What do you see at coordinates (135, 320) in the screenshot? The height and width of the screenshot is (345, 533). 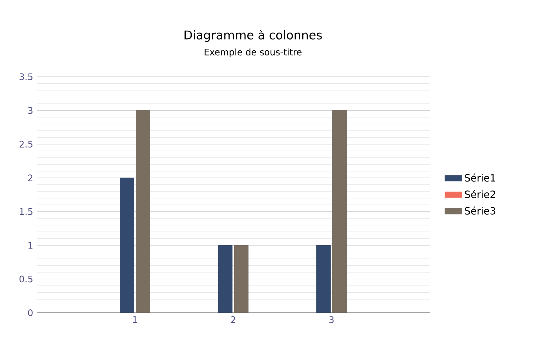 I see `x-tick-label: 1` at bounding box center [135, 320].